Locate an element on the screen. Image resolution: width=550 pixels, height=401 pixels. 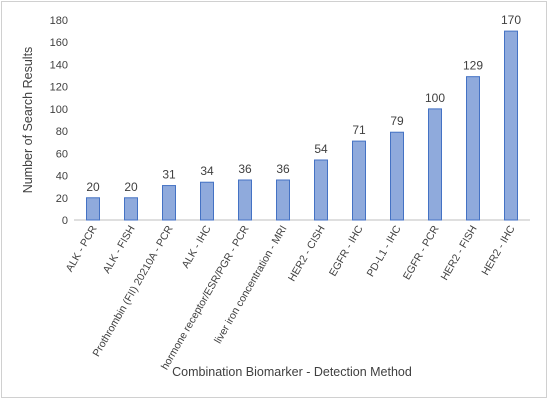
x-tick-label: ALK - FISH is located at coordinates (119, 250).